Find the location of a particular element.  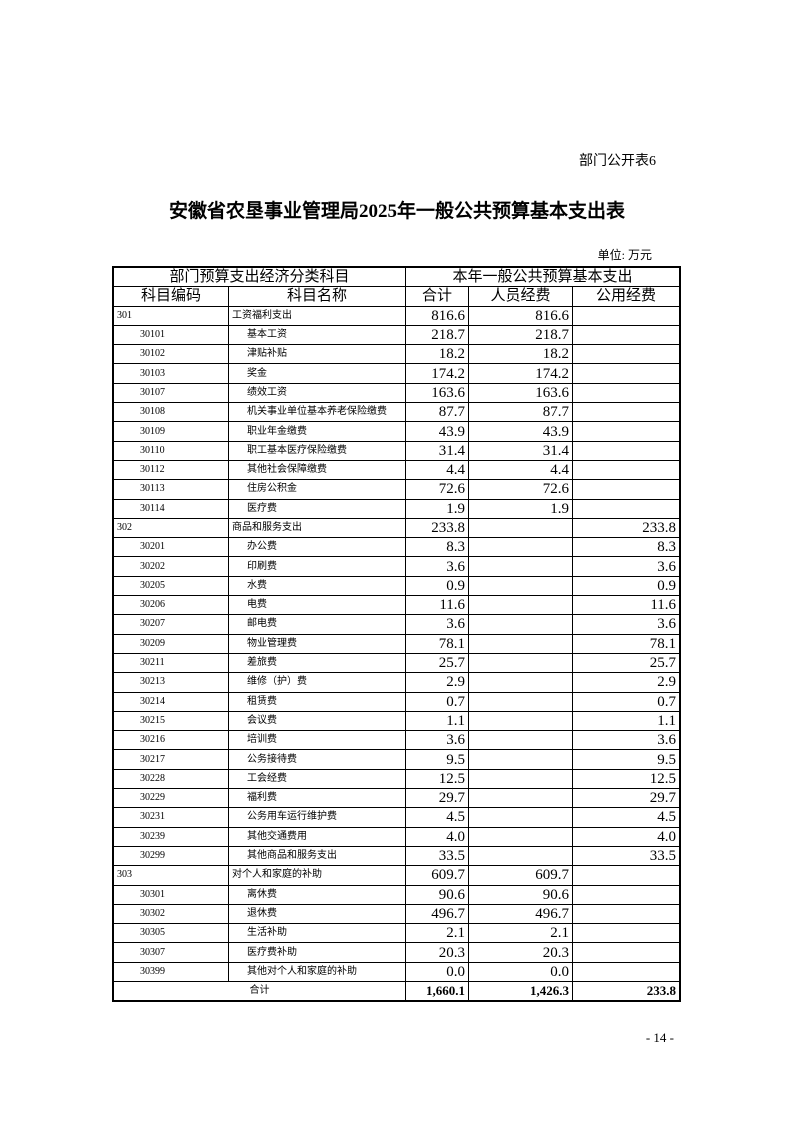

table-row: 30307 医疗费补助 20.3 20.3 is located at coordinates (397, 952).